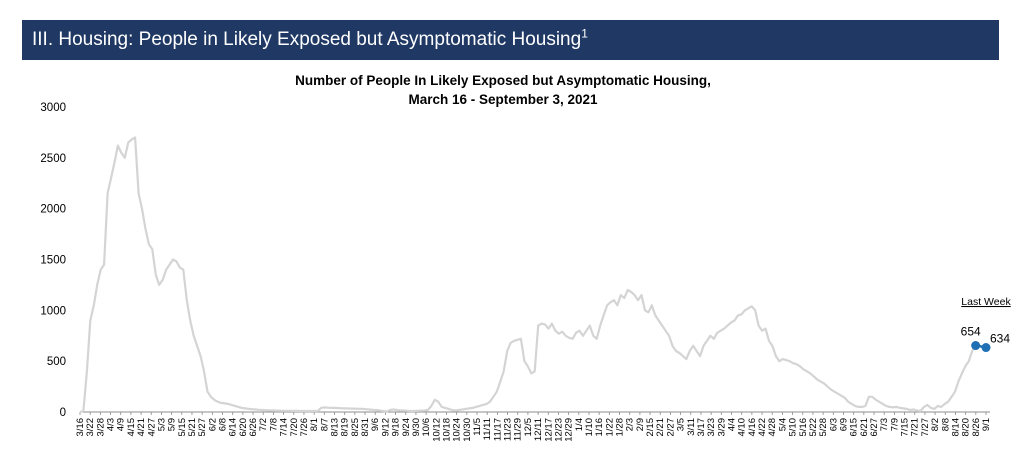 This screenshot has width=1024, height=466. What do you see at coordinates (823, 427) in the screenshot?
I see `x-tick-label: 5/28` at bounding box center [823, 427].